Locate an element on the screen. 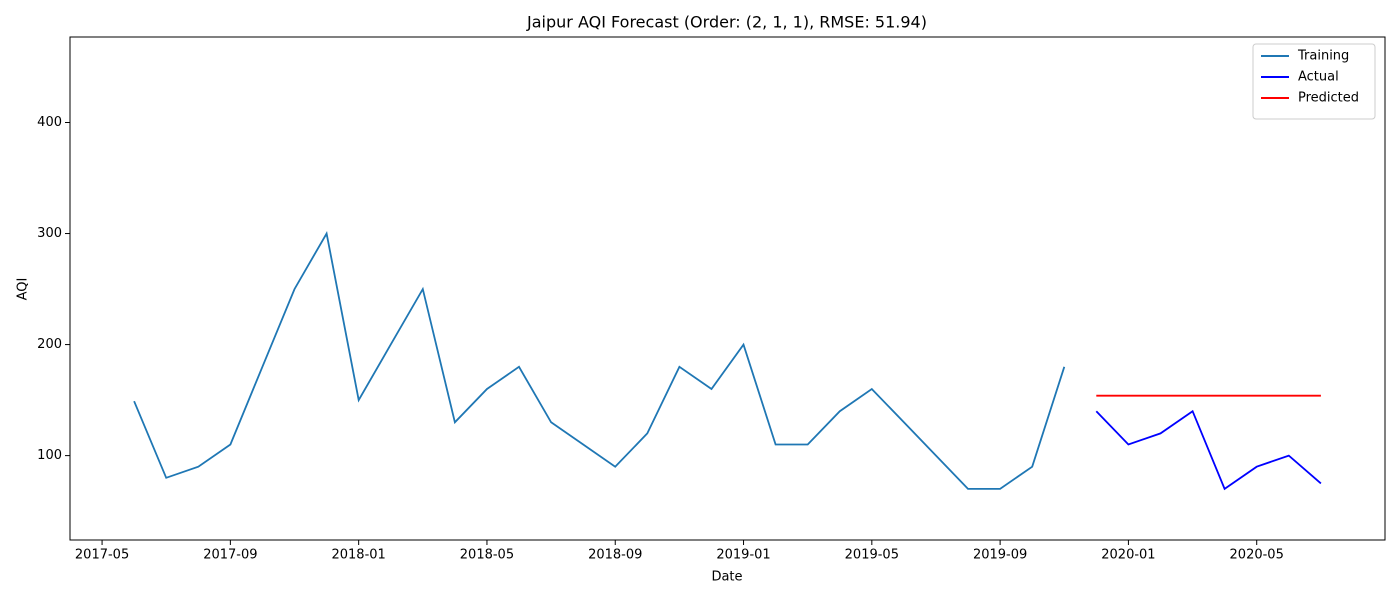  x-tick-label: 2018-09 is located at coordinates (615, 555).